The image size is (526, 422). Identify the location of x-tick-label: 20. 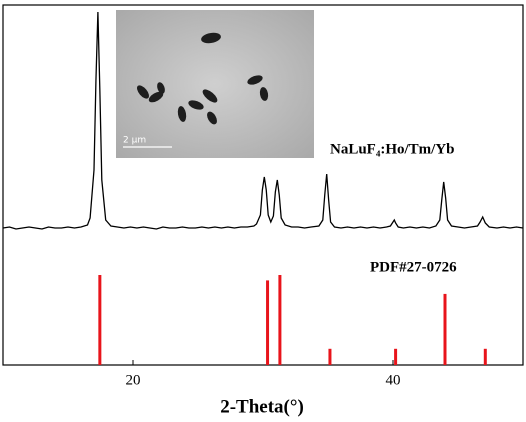
(133, 380).